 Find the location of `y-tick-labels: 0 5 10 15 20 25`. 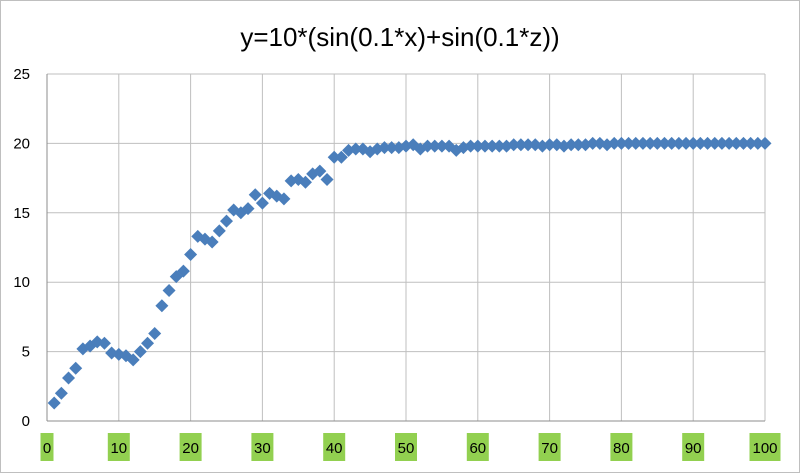

y-tick-labels: 0 5 10 15 20 25 is located at coordinates (21, 248).